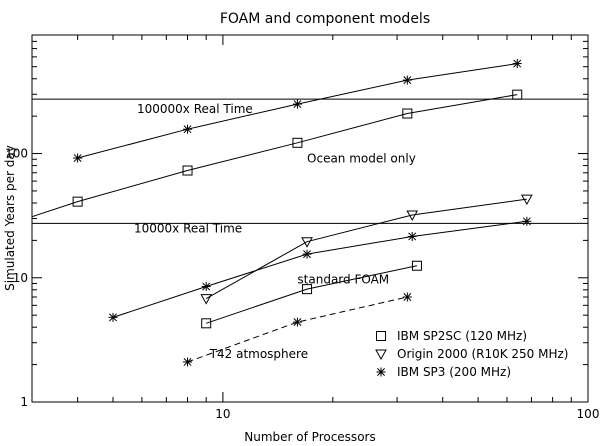  Describe the element at coordinates (16, 154) in the screenshot. I see `y-tick-label: 100` at that location.